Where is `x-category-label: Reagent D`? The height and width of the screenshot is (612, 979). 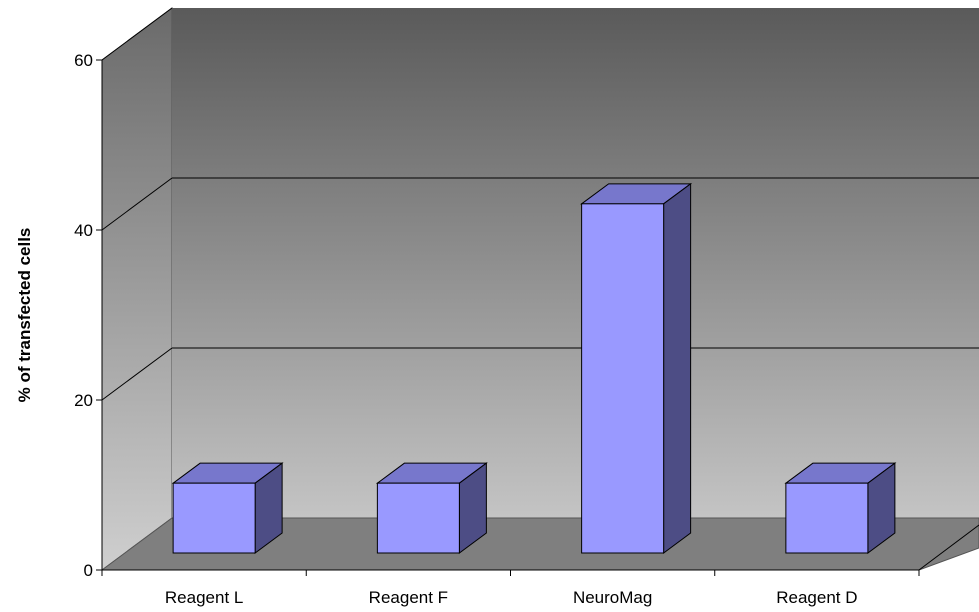 x-category-label: Reagent D is located at coordinates (816, 597).